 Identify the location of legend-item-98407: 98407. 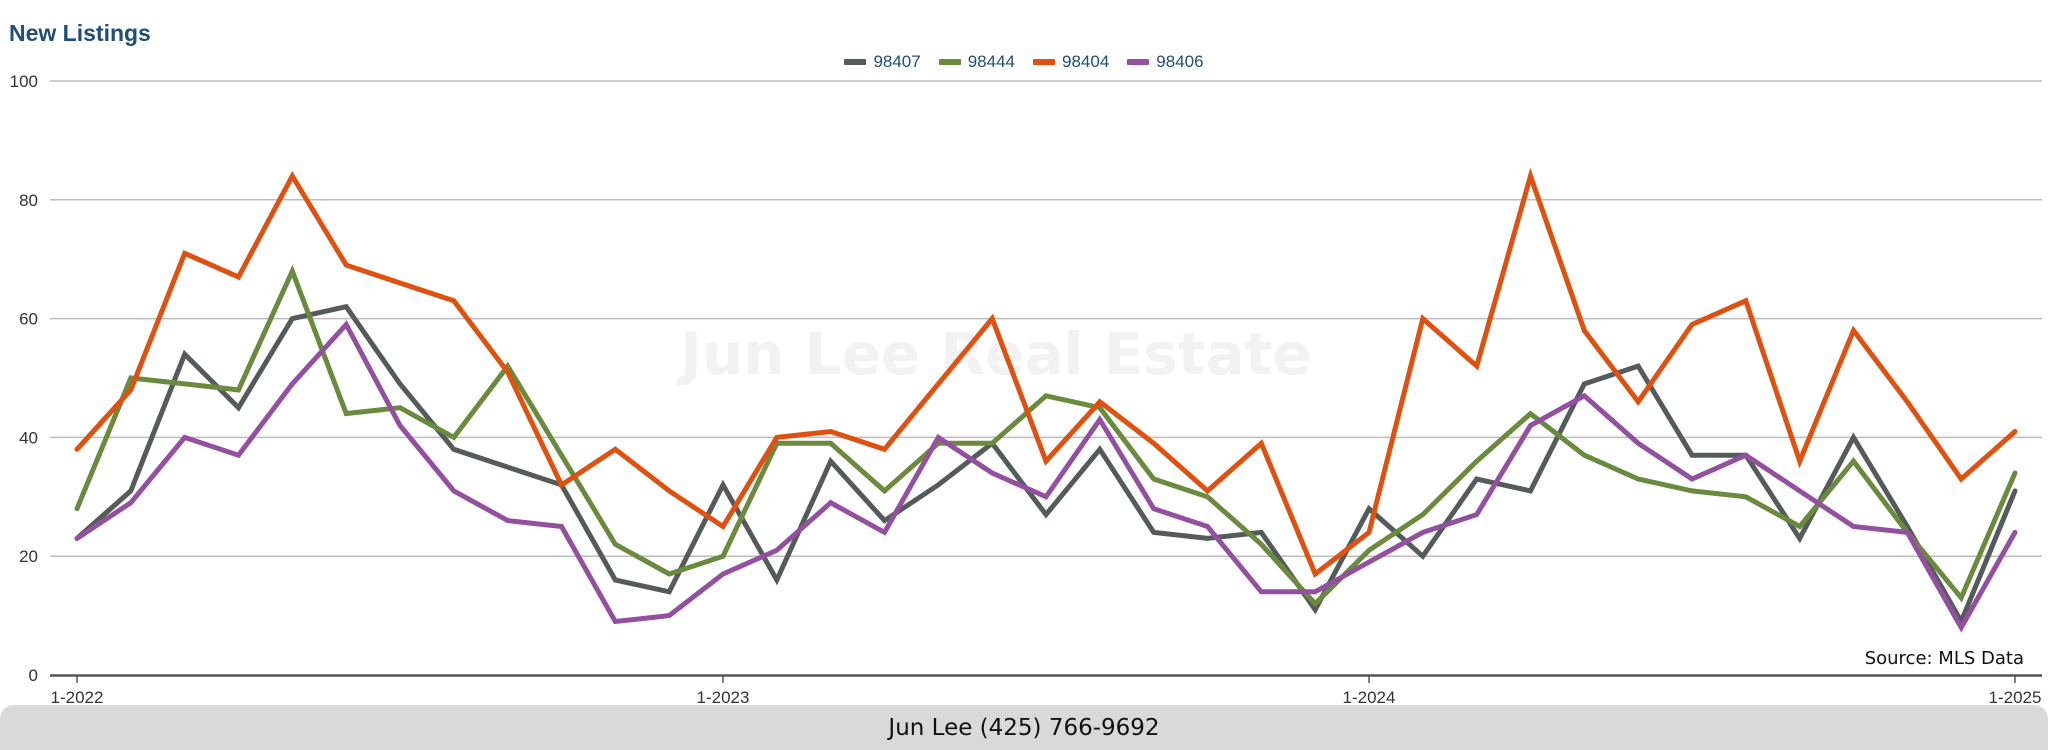
(882, 62).